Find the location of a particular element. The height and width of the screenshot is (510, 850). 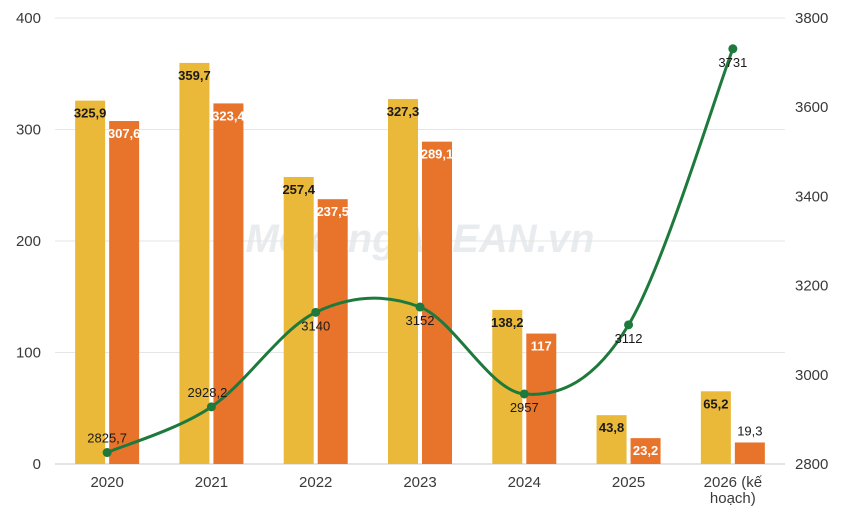

y-right-tick-label: 3200 is located at coordinates (811, 286).